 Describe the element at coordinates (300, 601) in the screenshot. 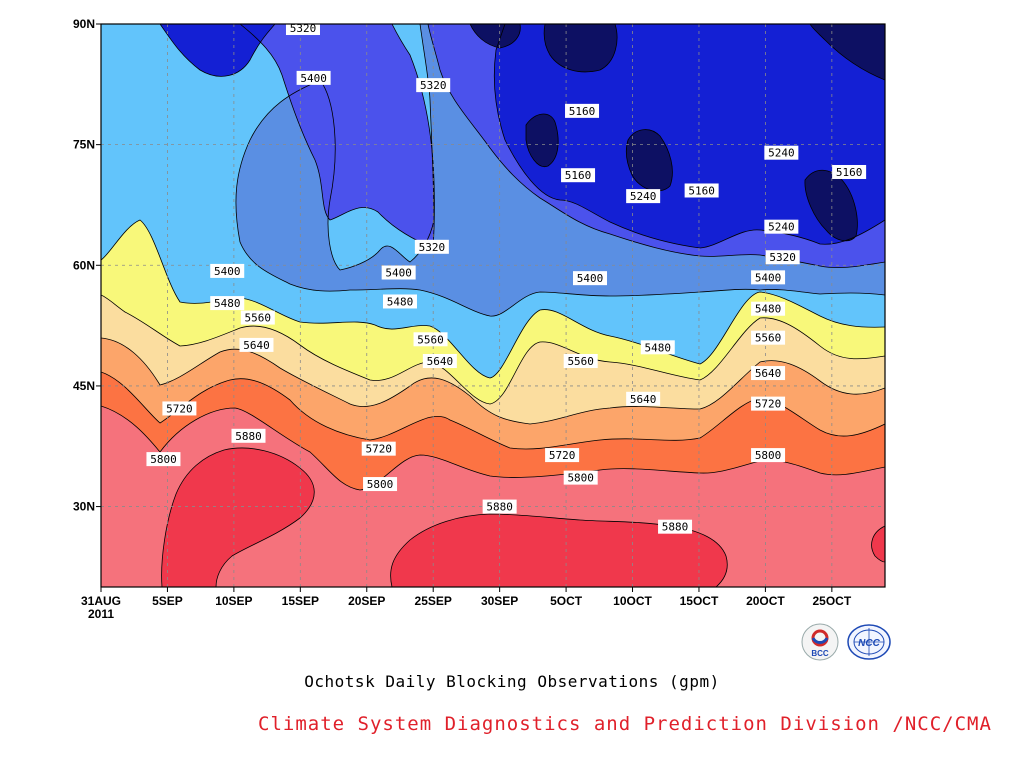

I see `x-tick-label: 15SEP` at that location.